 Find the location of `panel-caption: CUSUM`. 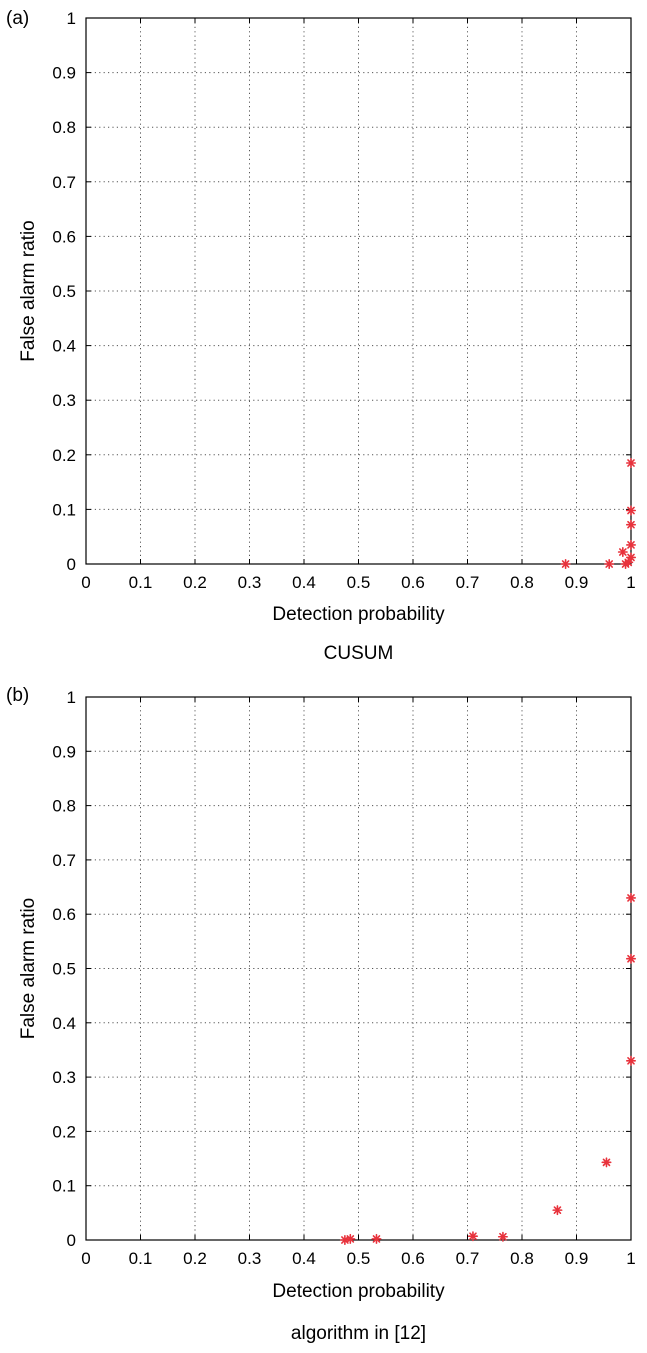

panel-caption: CUSUM is located at coordinates (359, 653).